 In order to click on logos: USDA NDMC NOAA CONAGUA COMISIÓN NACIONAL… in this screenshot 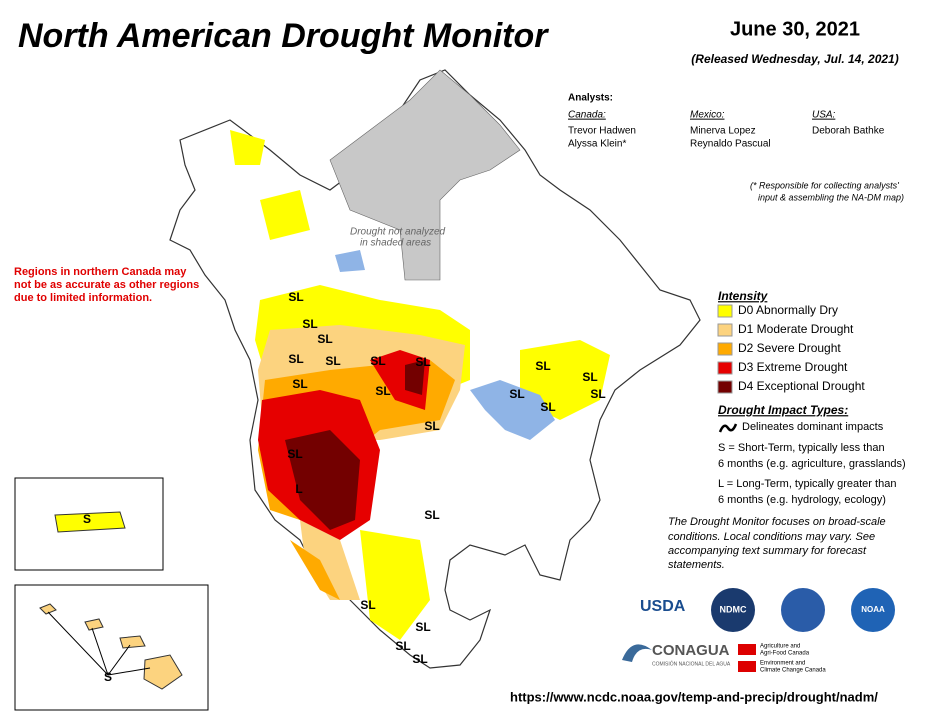, I will do `click(758, 631)`.